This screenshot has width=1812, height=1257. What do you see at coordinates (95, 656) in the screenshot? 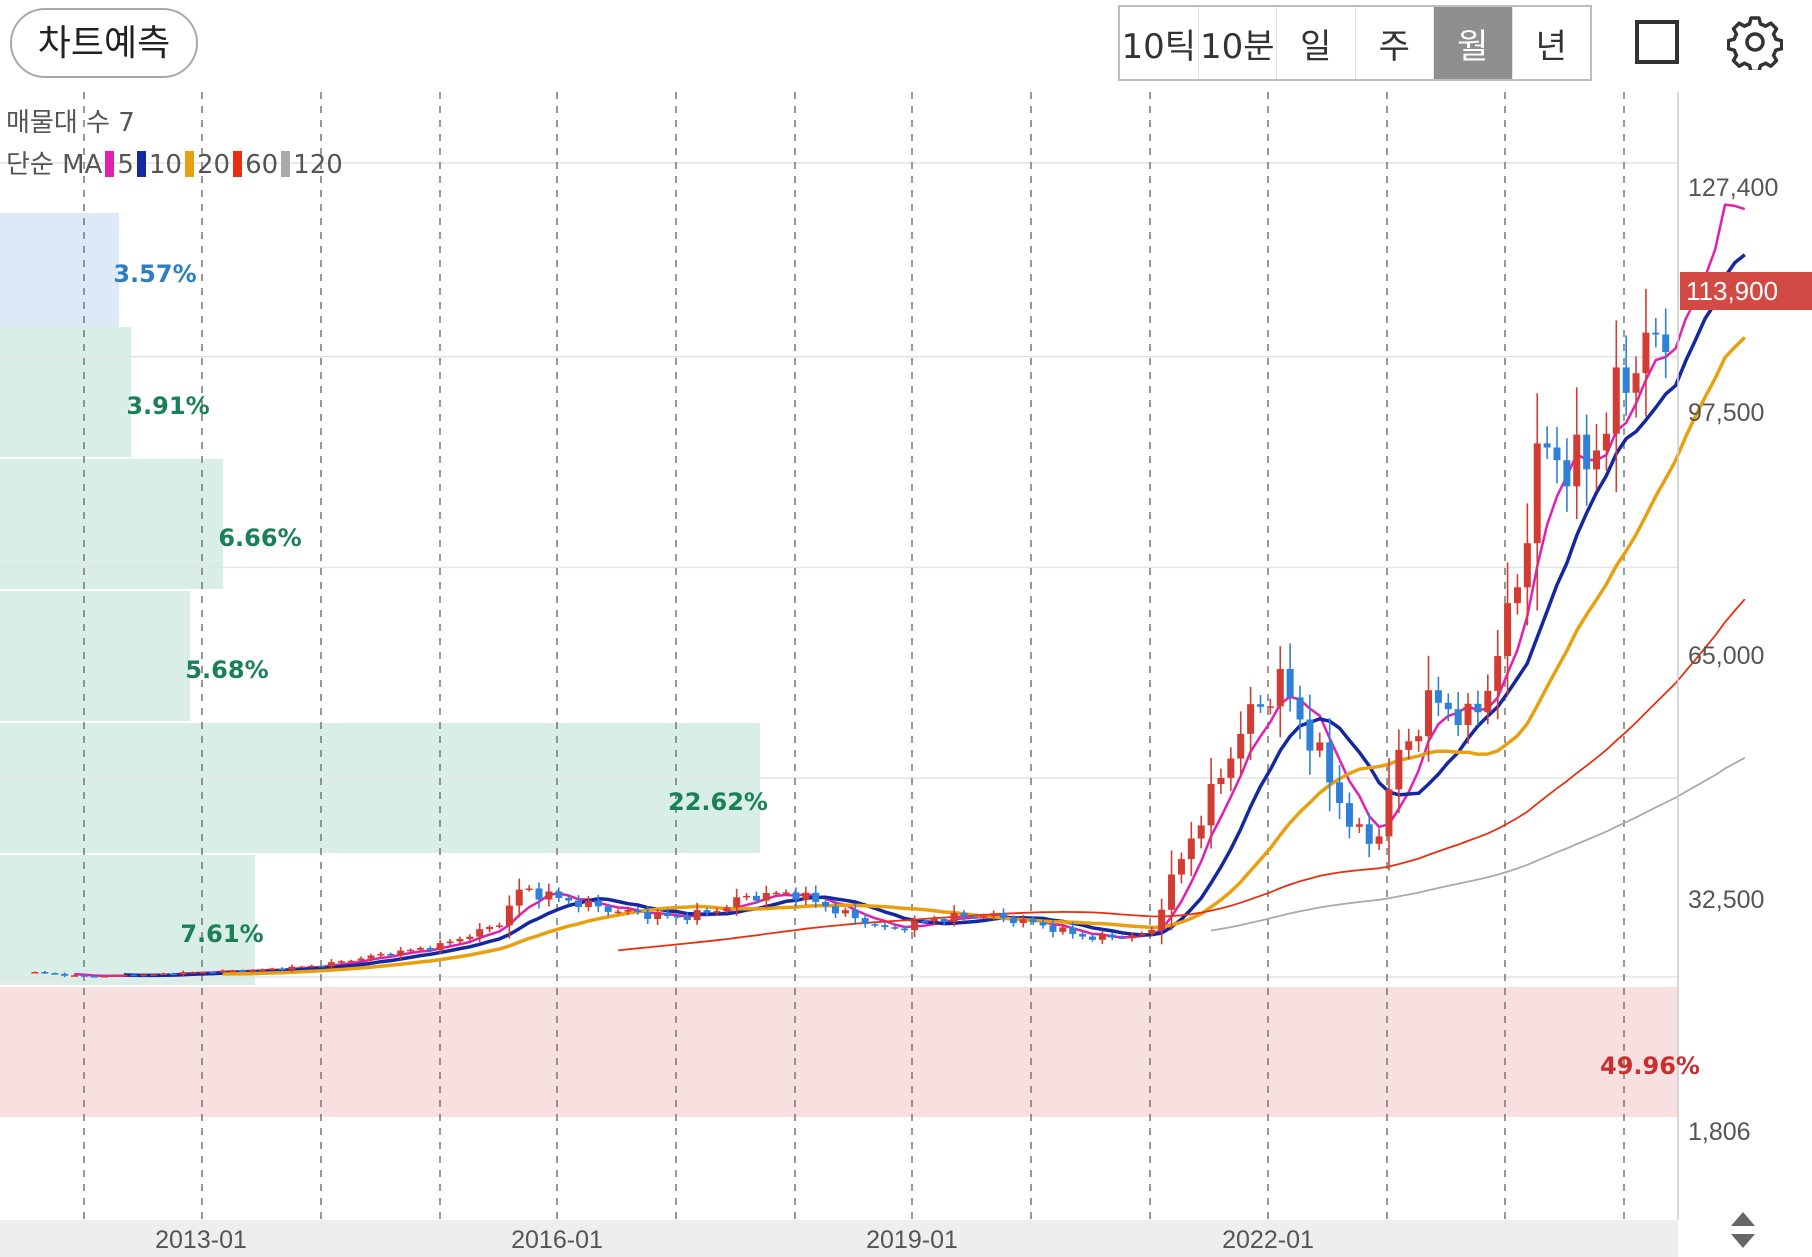
I see `volume-profile-band` at bounding box center [95, 656].